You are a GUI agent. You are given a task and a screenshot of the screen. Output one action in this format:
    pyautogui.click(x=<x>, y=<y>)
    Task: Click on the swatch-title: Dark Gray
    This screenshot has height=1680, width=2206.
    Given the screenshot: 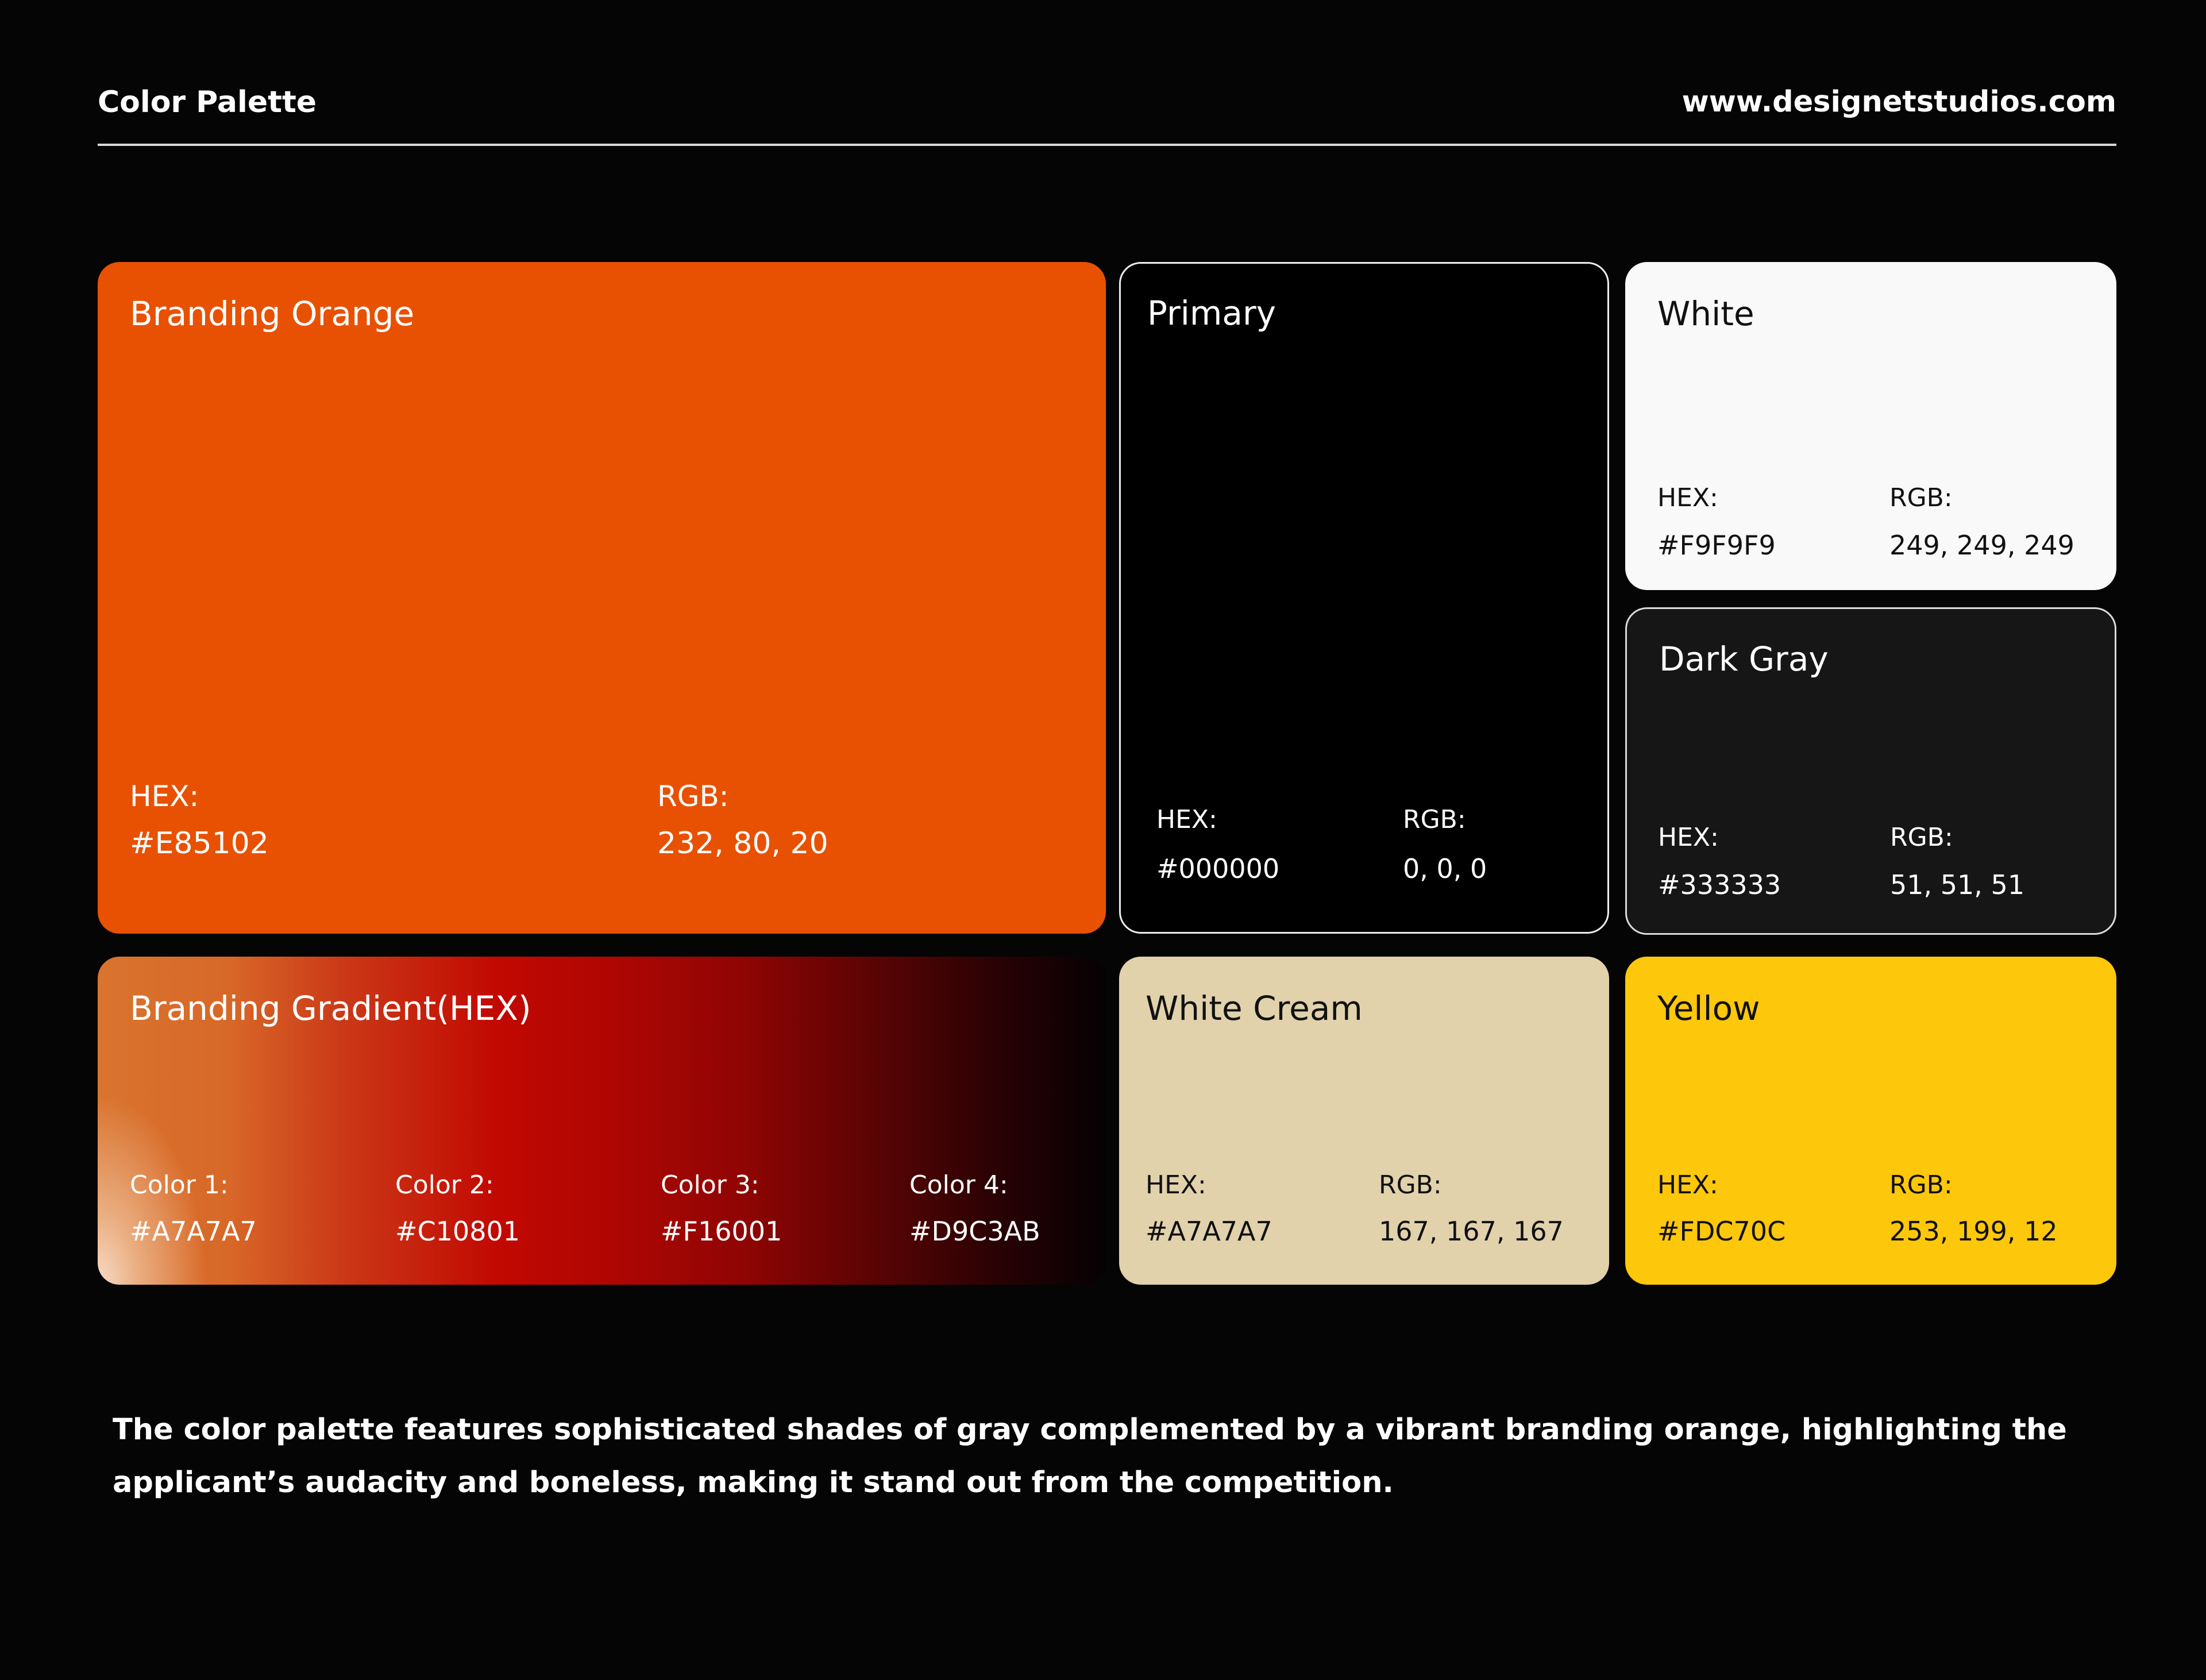 What is the action you would take?
    pyautogui.click(x=1744, y=659)
    